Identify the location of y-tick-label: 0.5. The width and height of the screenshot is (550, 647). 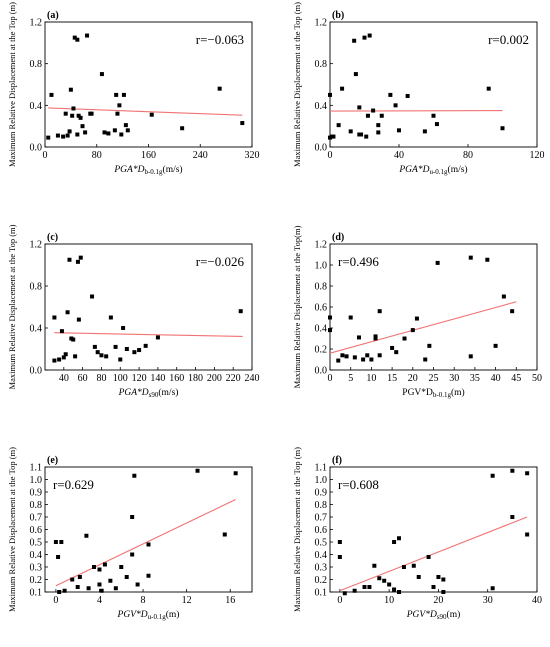
(321, 543).